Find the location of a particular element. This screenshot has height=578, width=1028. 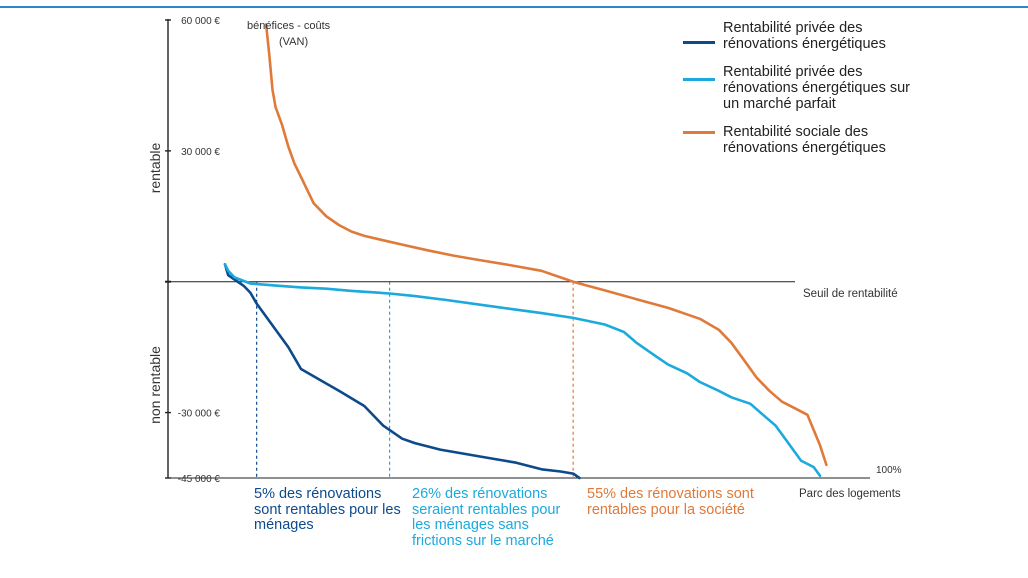

threshold-label: Seuil de rentabilité is located at coordinates (850, 294).